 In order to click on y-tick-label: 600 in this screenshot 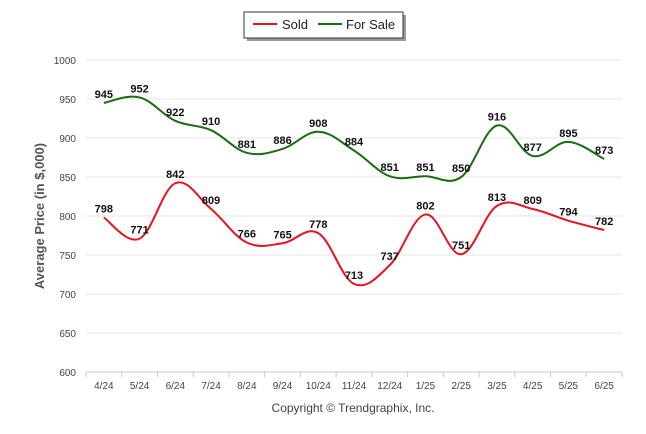, I will do `click(67, 373)`.